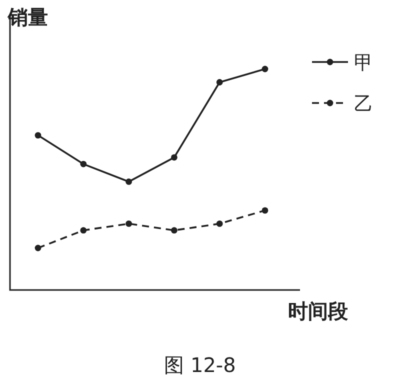 The height and width of the screenshot is (385, 403). What do you see at coordinates (27, 17) in the screenshot?
I see `y-axis-title: 销量` at bounding box center [27, 17].